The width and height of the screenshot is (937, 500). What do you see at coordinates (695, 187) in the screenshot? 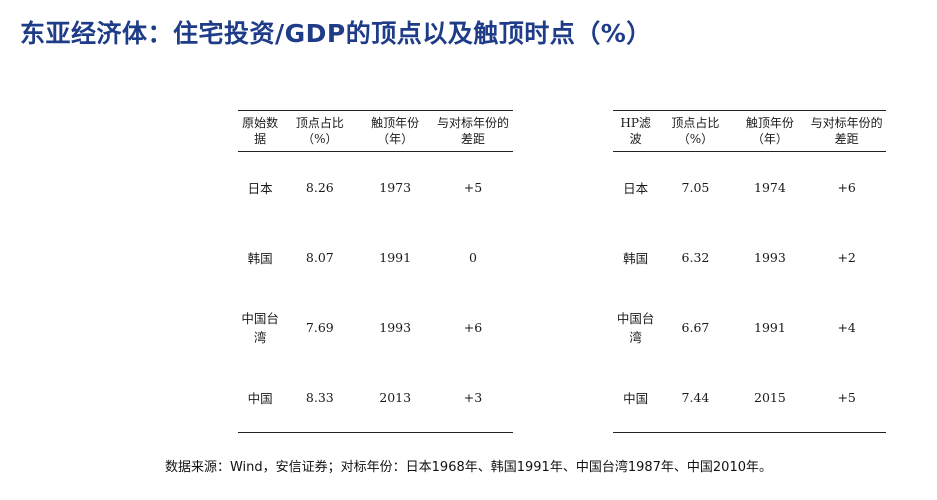
I see `table-cell: 7.05` at bounding box center [695, 187].